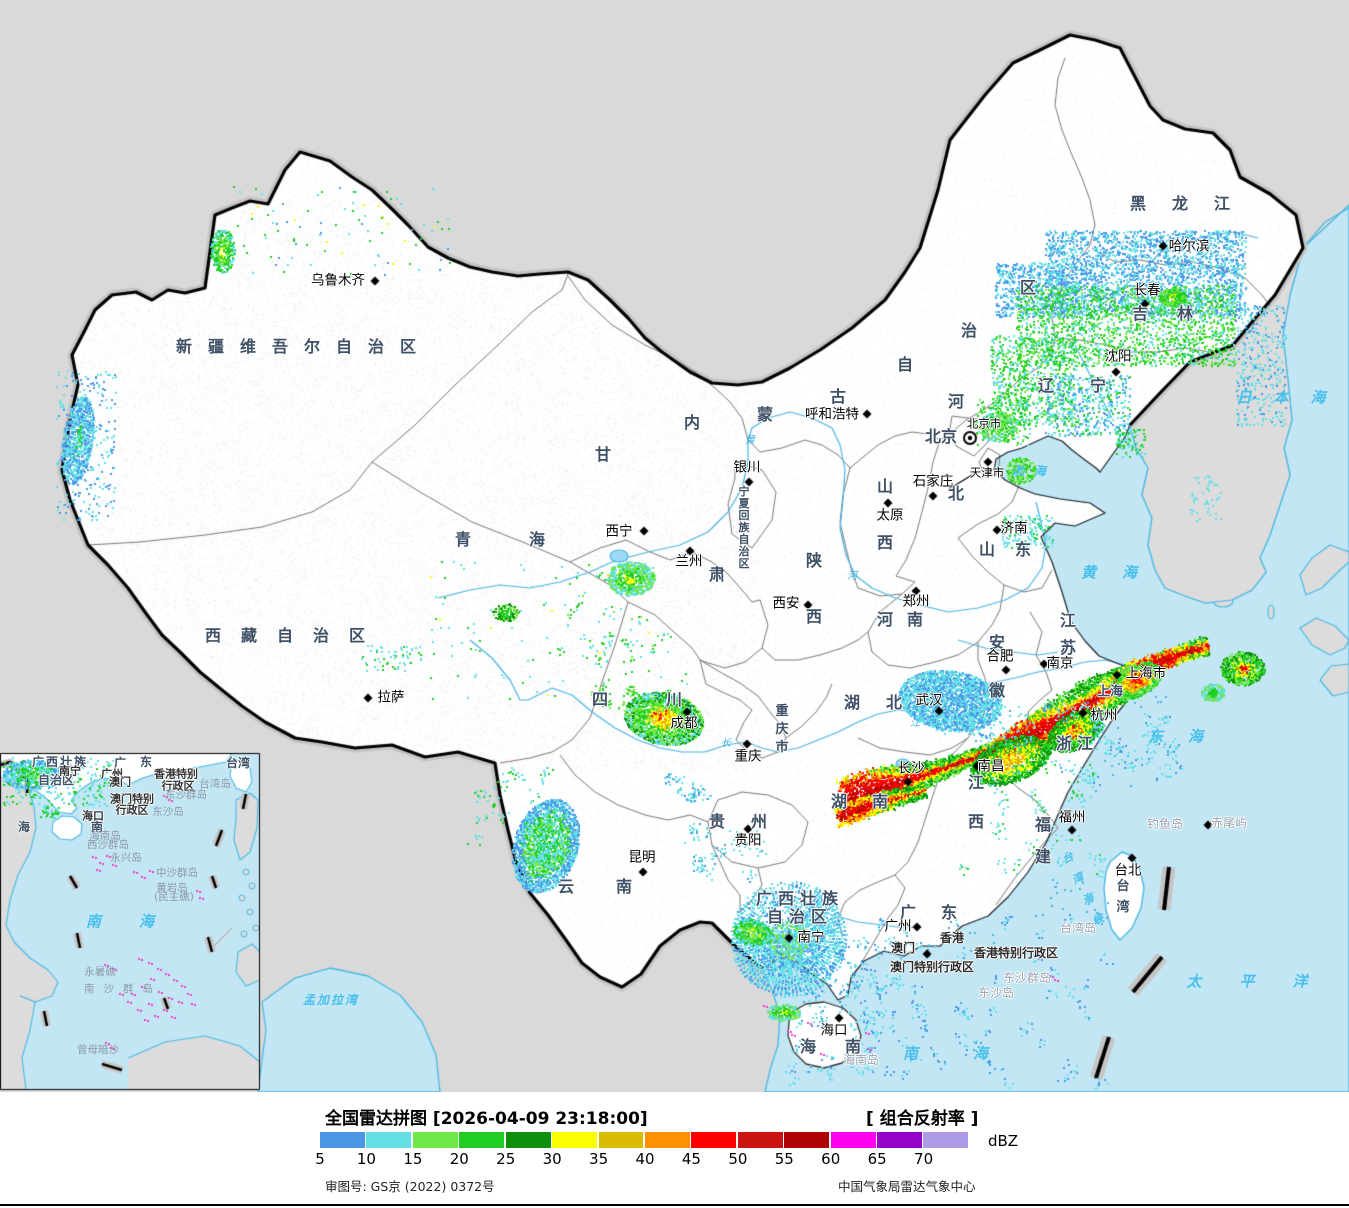  What do you see at coordinates (784, 1159) in the screenshot?
I see `legend-tick: 55` at bounding box center [784, 1159].